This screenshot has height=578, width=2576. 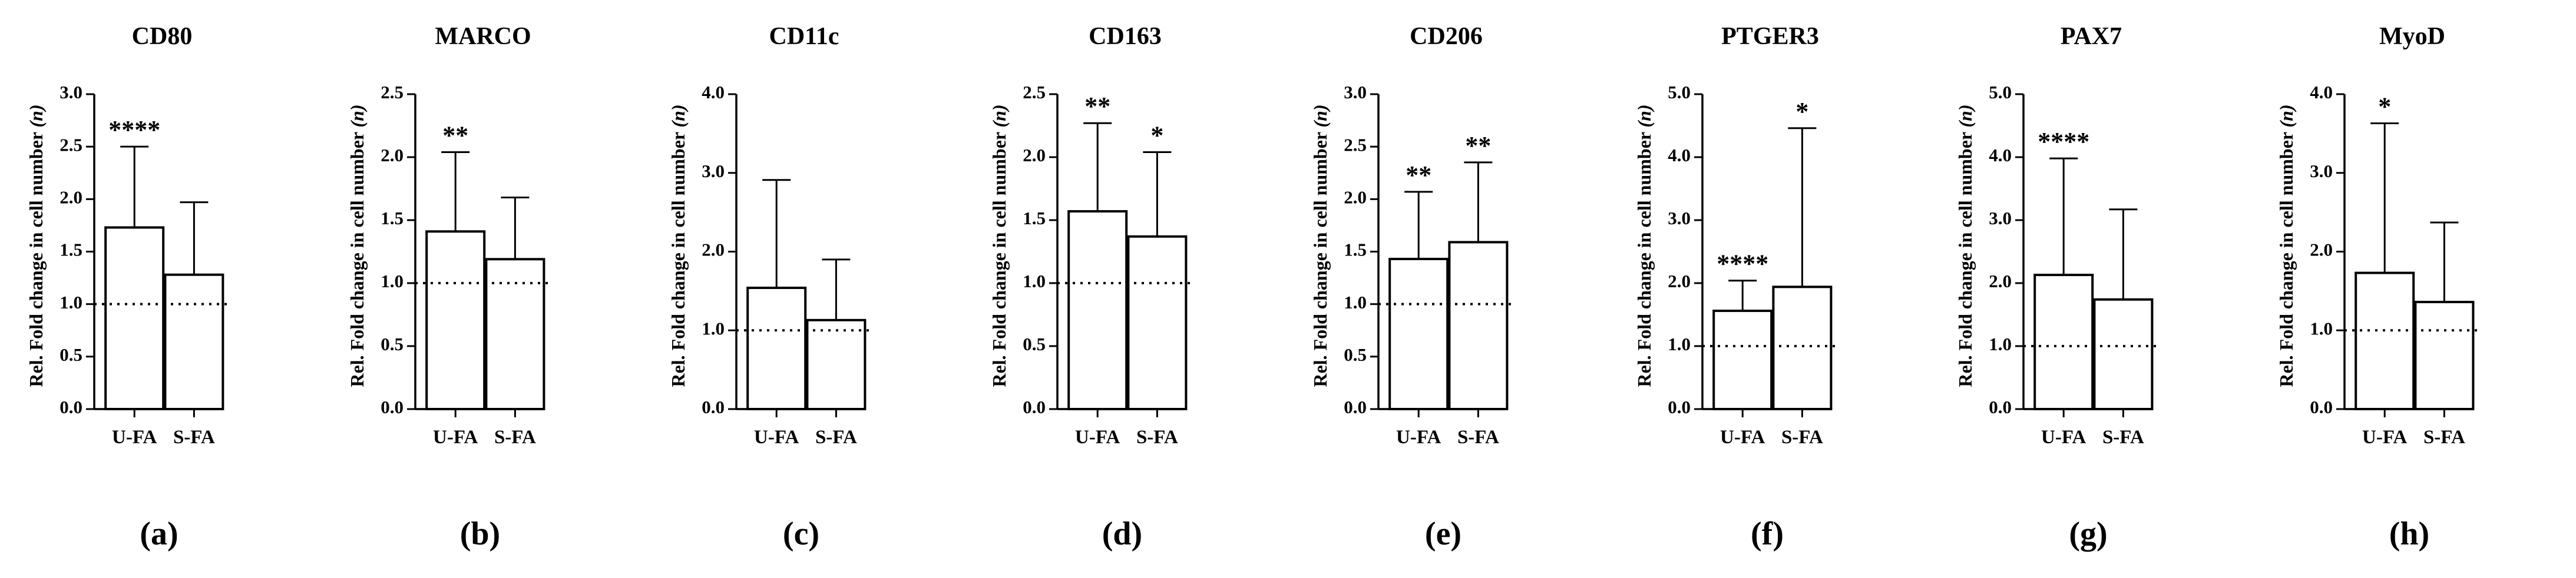 I want to click on panel-label: (b), so click(x=480, y=534).